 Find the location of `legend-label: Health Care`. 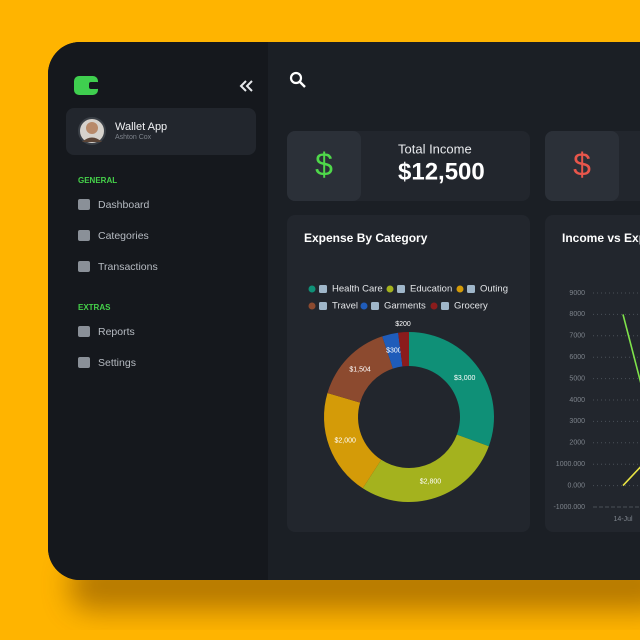

legend-label: Health Care is located at coordinates (357, 289).